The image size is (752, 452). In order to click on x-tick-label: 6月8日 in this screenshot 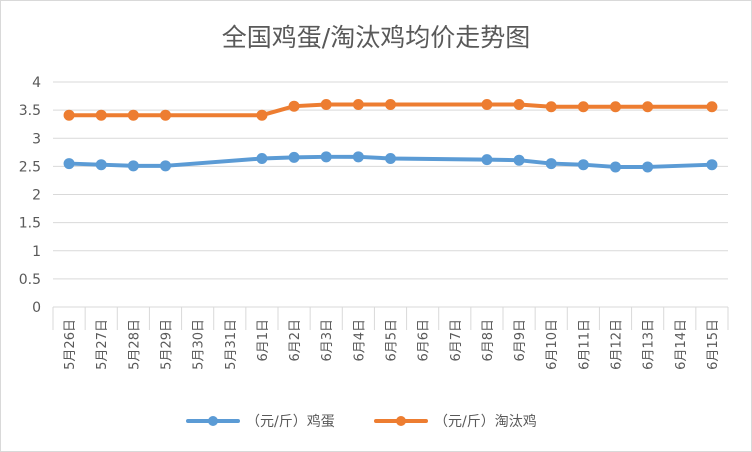, I will do `click(488, 340)`.